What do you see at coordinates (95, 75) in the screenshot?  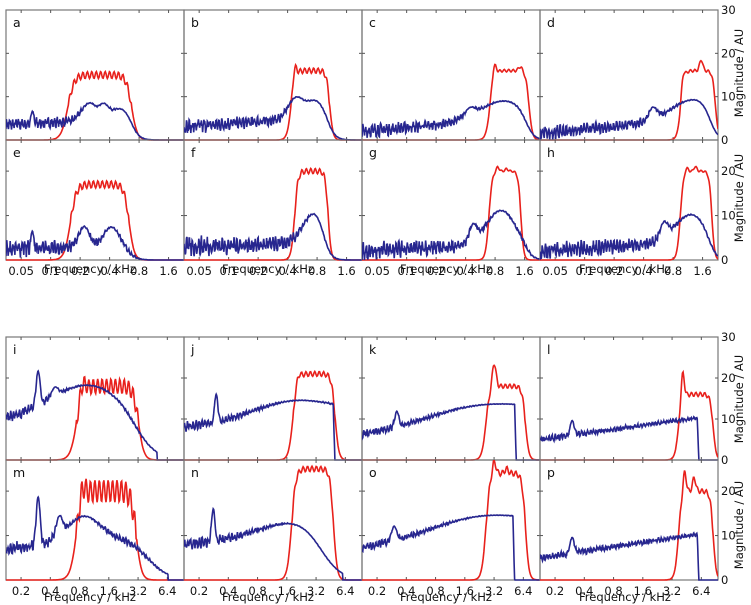 I see `panel-a: a` at bounding box center [95, 75].